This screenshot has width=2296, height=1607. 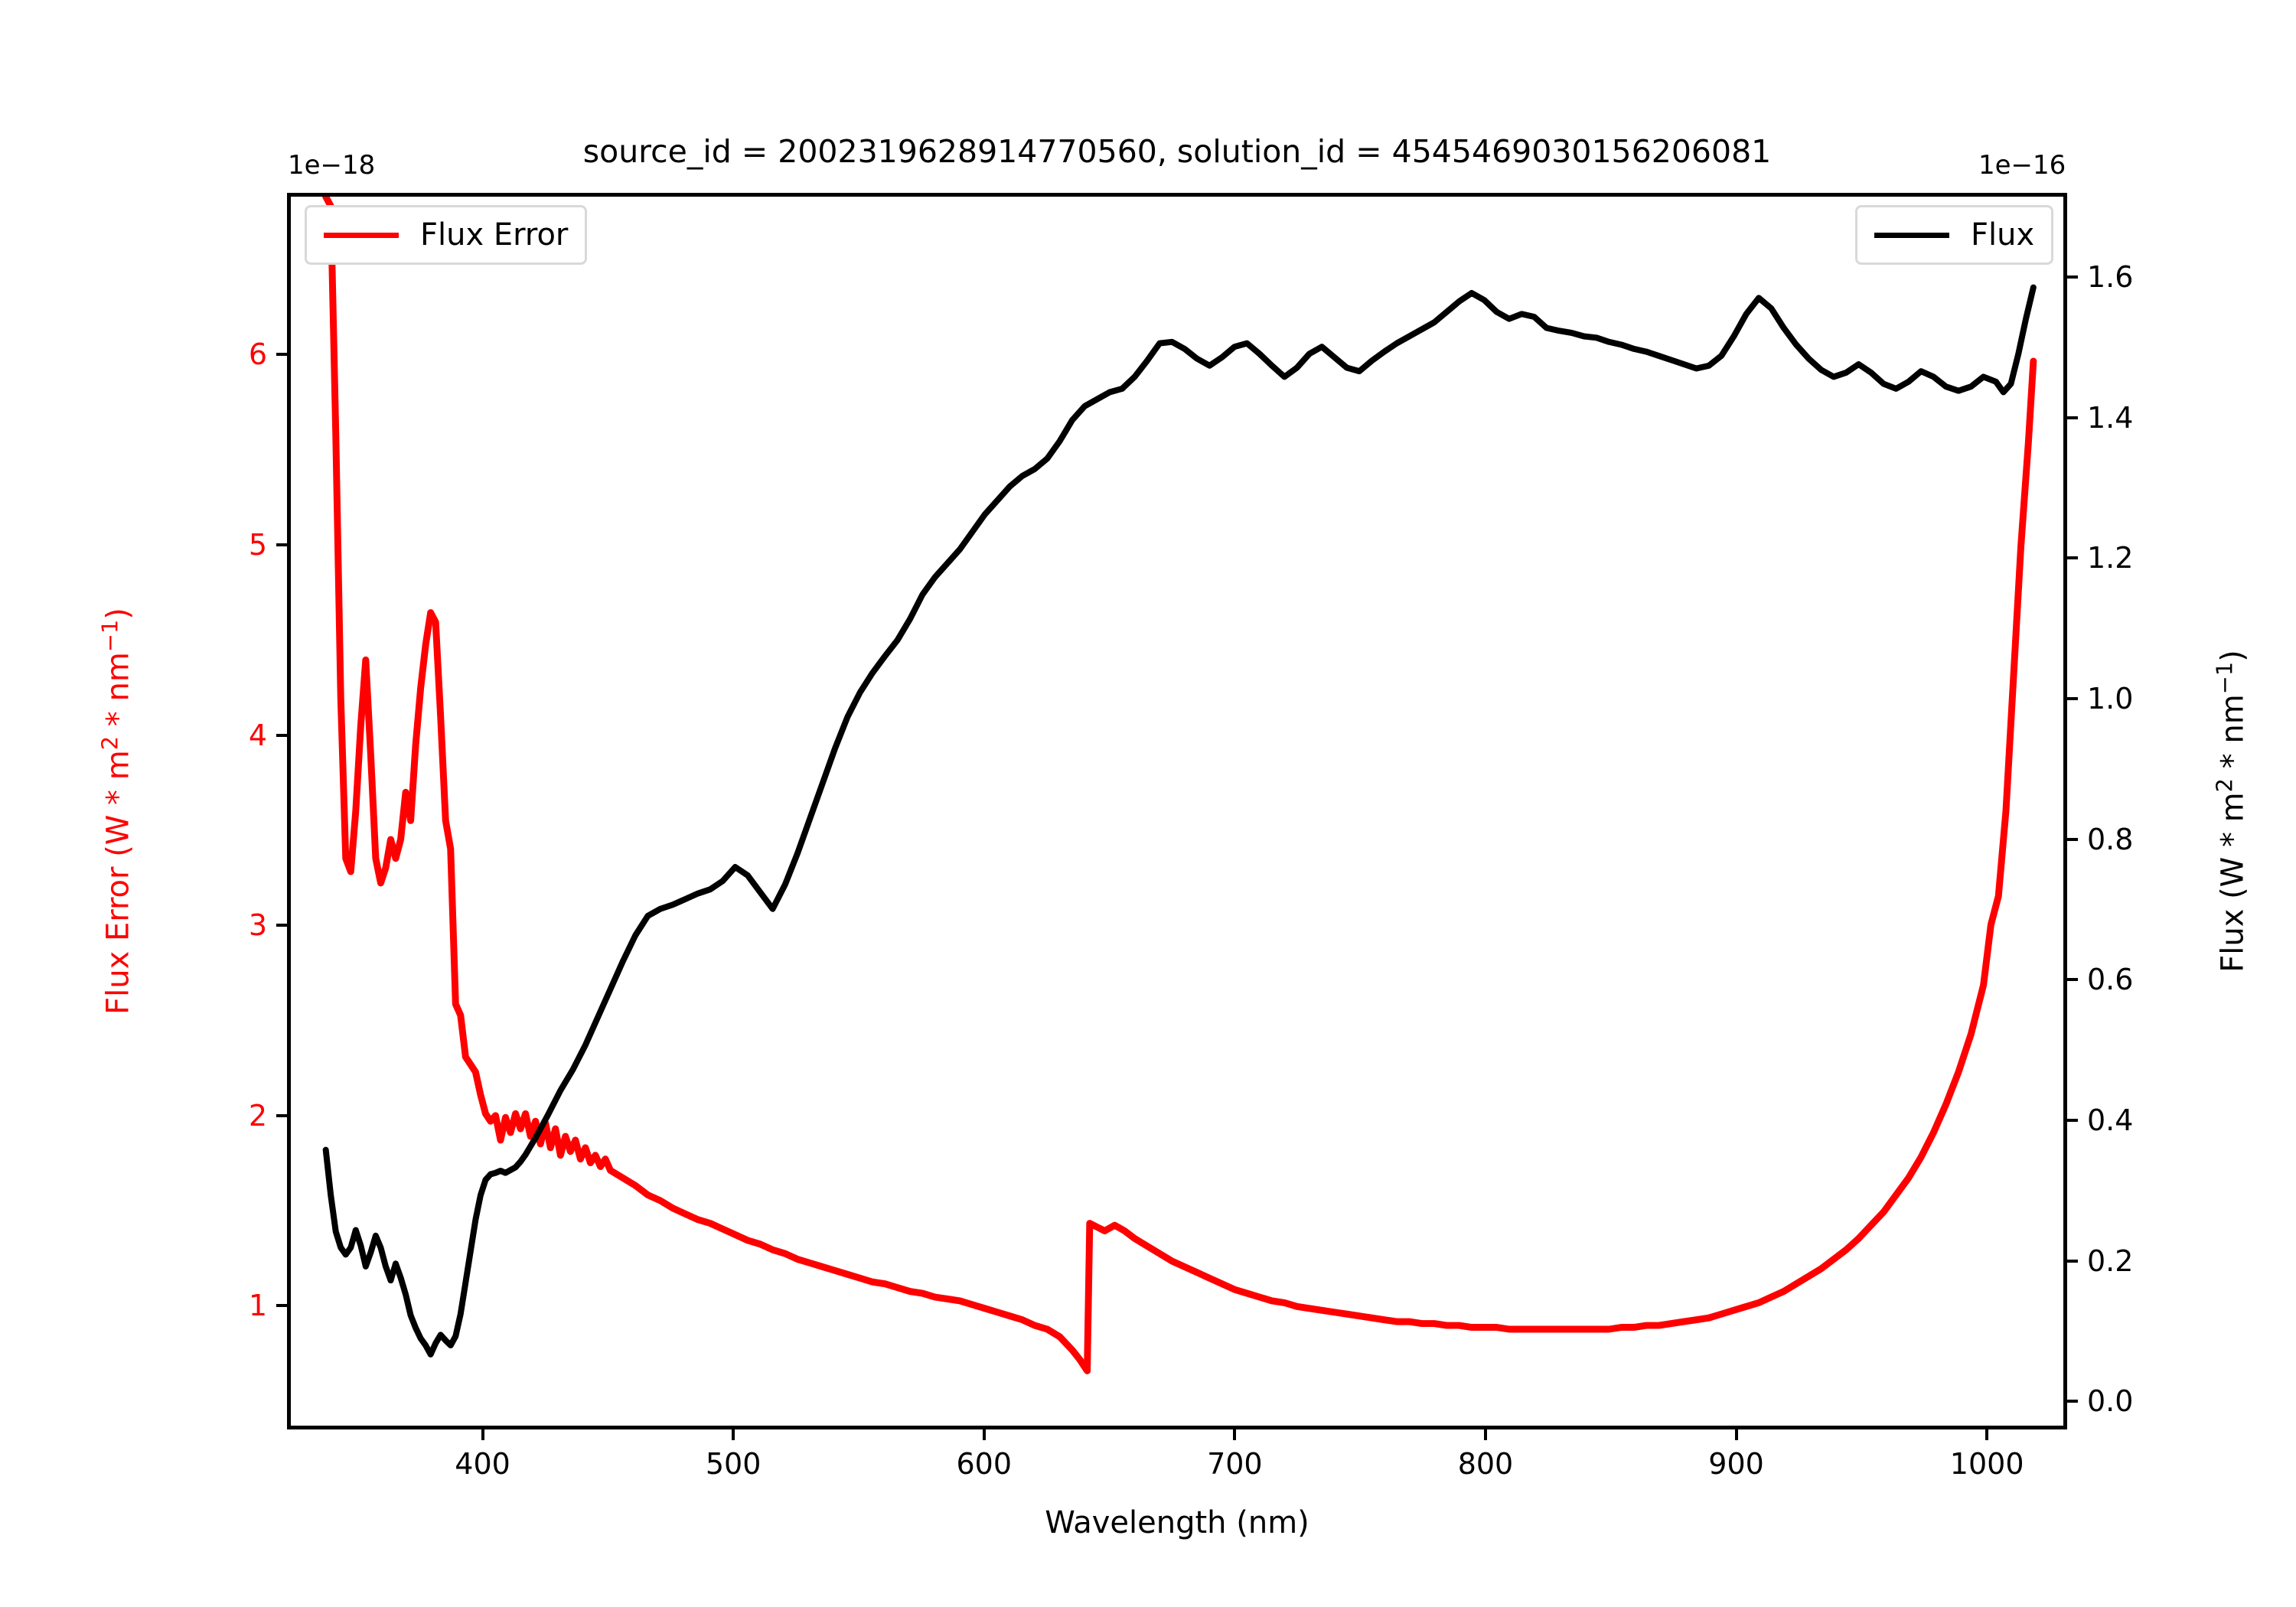 What do you see at coordinates (2110, 1401) in the screenshot?
I see `right-y-tick-label: 0.0` at bounding box center [2110, 1401].